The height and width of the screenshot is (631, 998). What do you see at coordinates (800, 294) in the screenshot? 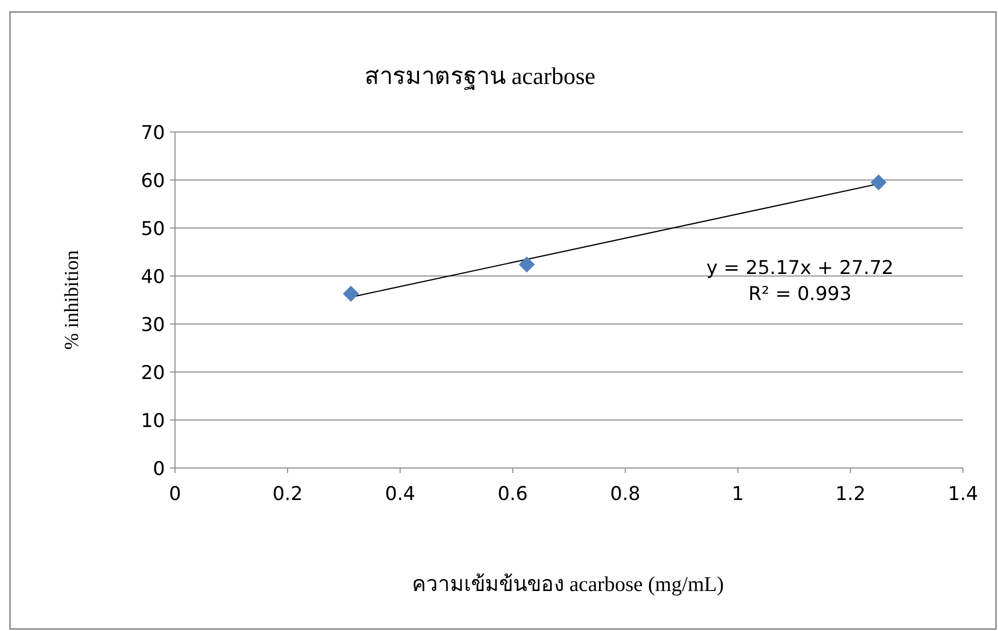
I see `annotation: R² = 0.993` at bounding box center [800, 294].